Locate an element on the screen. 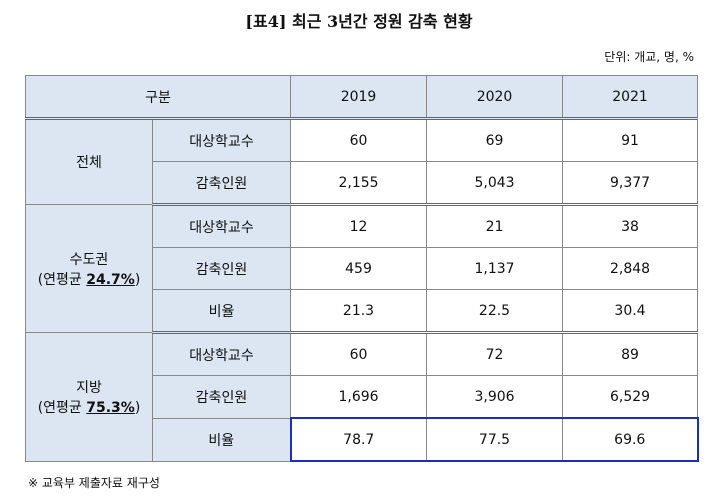 The width and height of the screenshot is (718, 498). data-cell: 459 is located at coordinates (359, 268).